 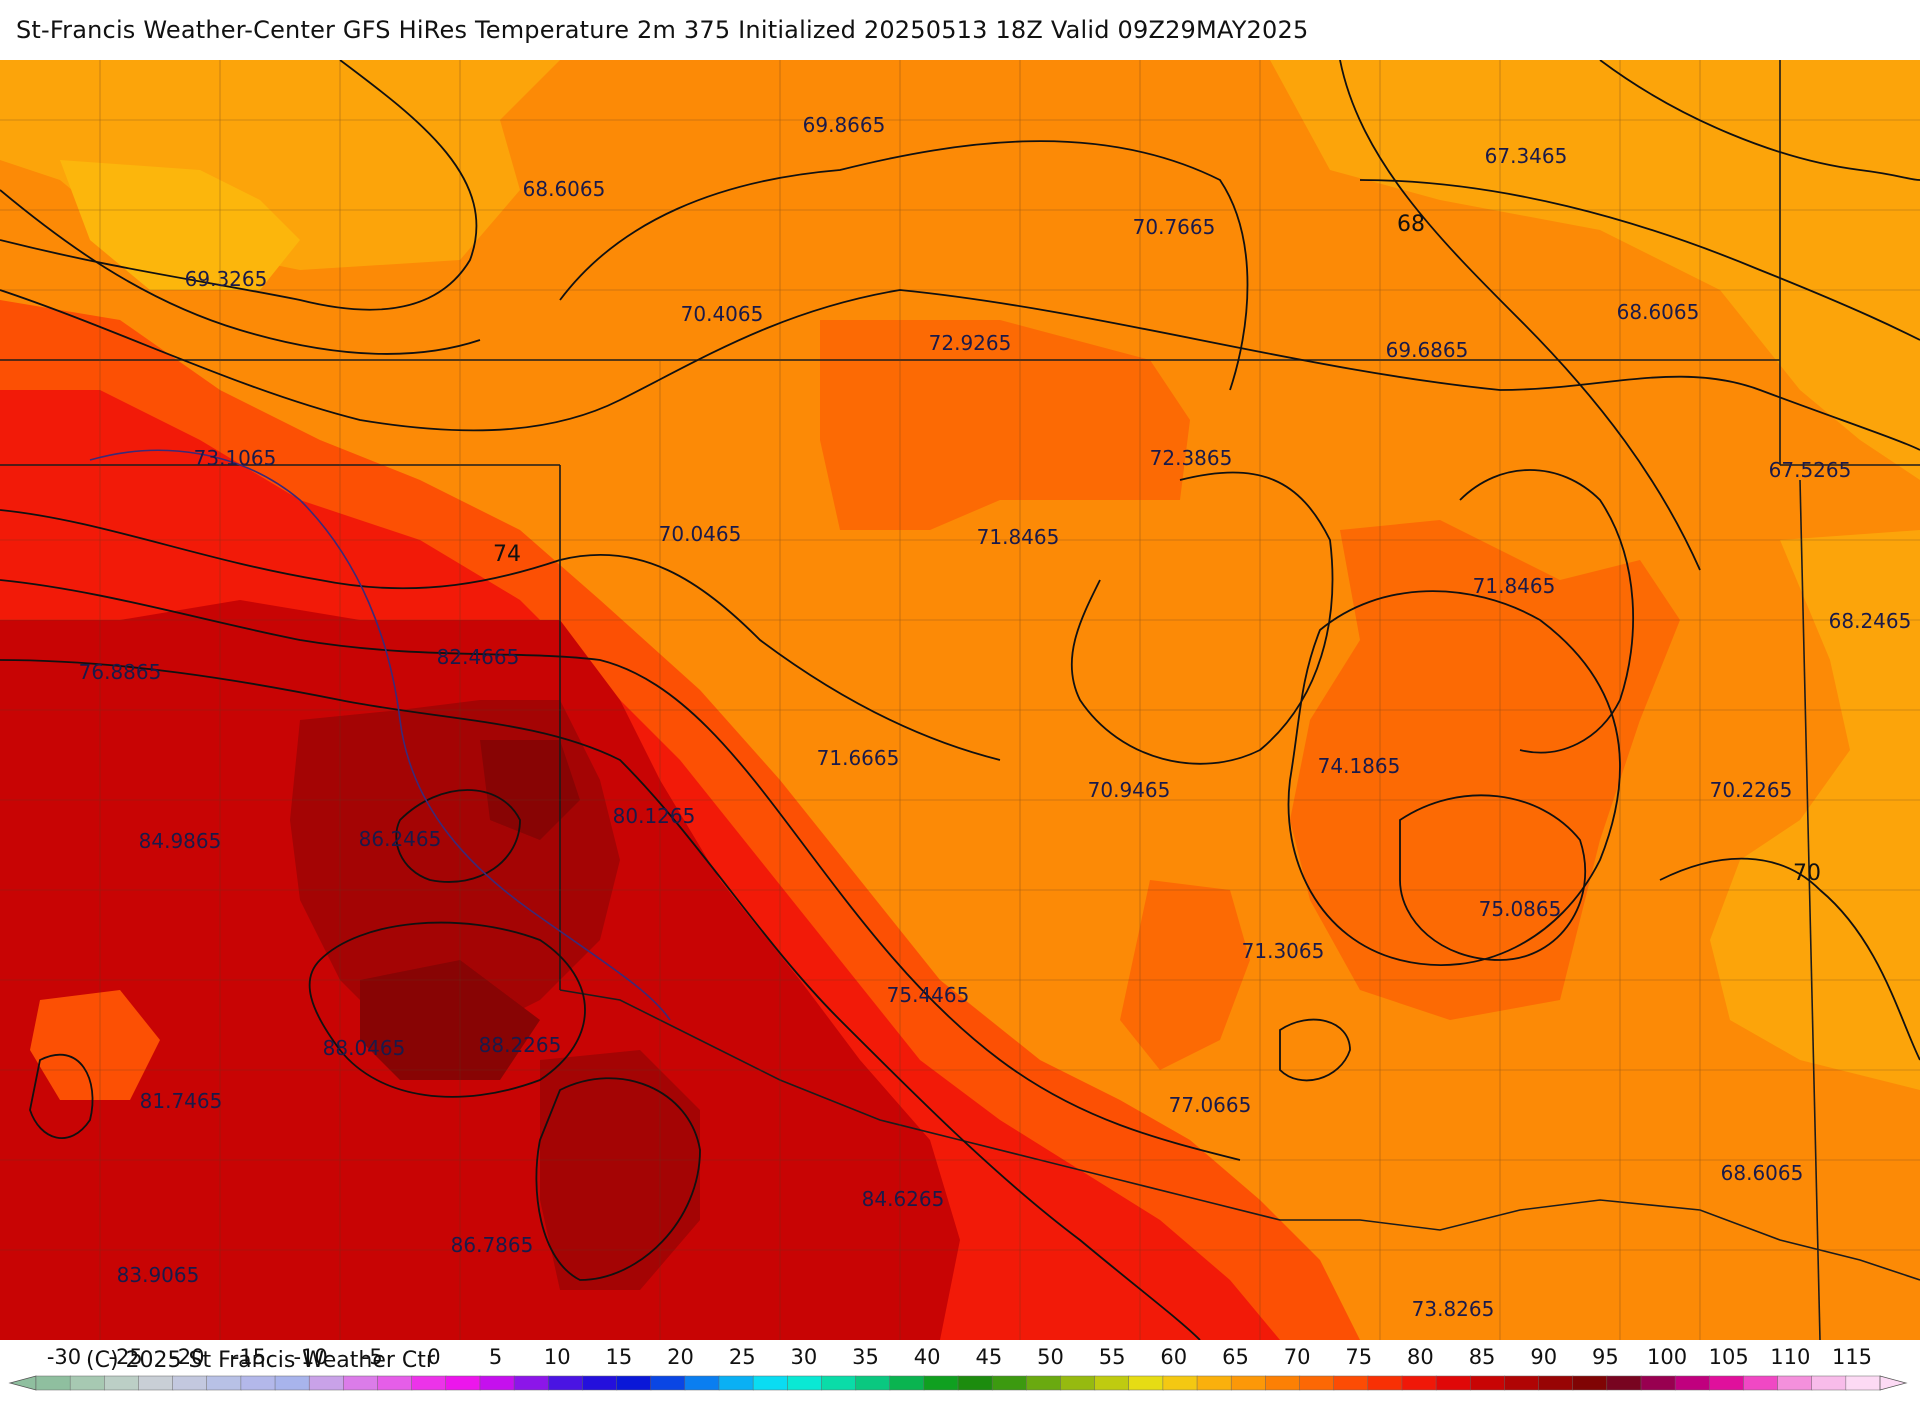 What do you see at coordinates (1807, 873) in the screenshot?
I see `contour-label-70: 70` at bounding box center [1807, 873].